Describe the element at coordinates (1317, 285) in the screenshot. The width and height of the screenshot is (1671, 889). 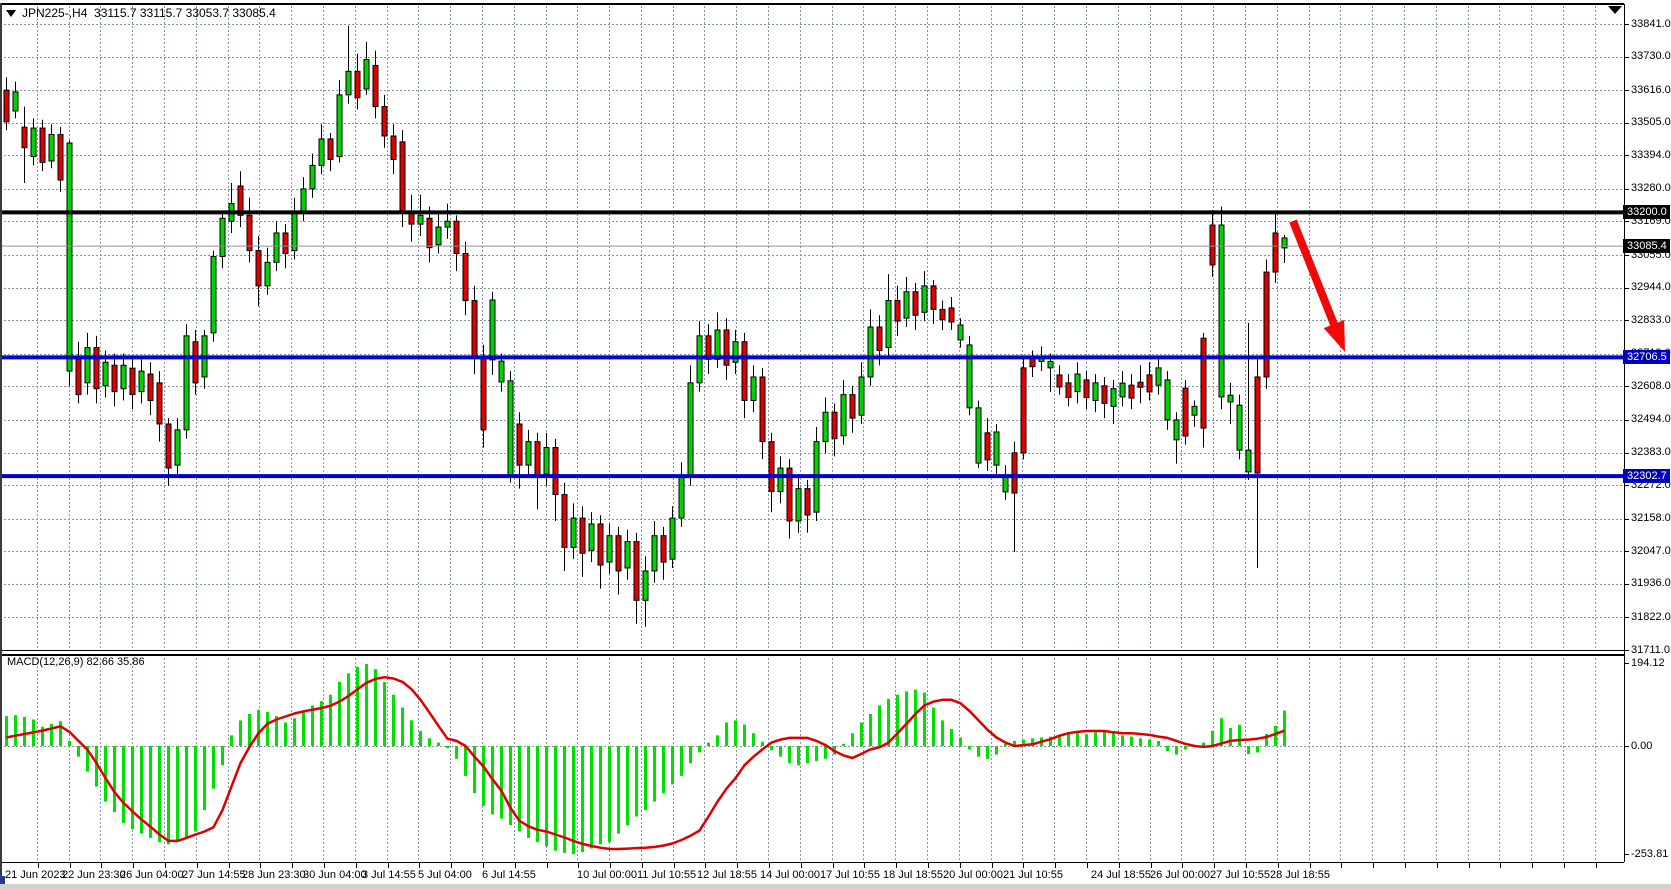
I see `trend-arrow` at that location.